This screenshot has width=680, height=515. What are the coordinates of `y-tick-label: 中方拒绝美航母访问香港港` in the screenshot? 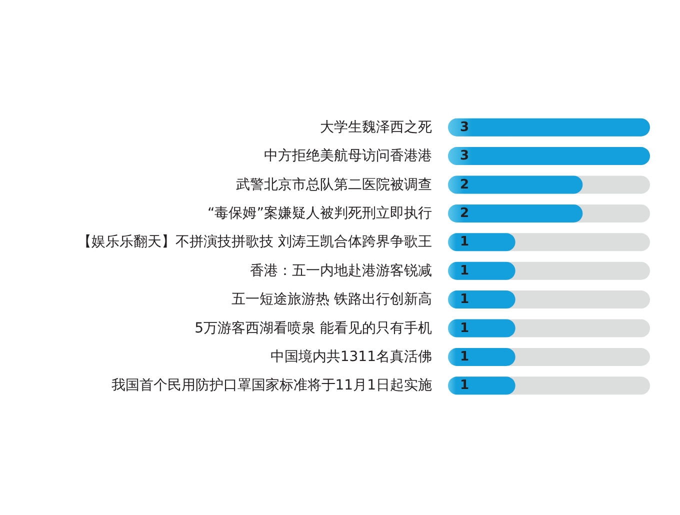 It's located at (348, 156).